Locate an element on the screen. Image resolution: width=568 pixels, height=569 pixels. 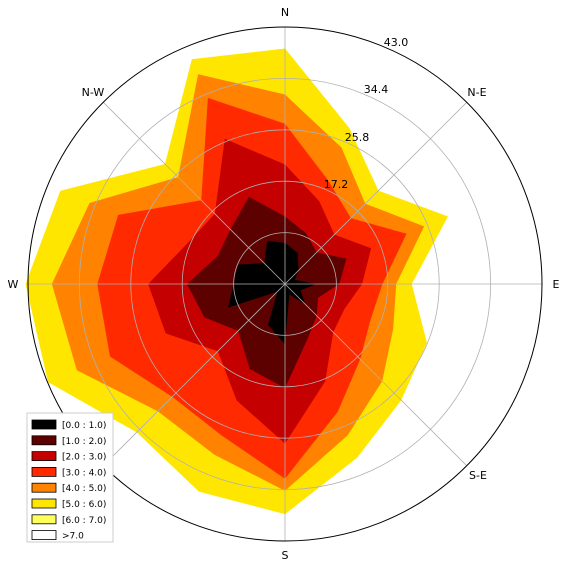
legend-label: [3.0 : 4.0) is located at coordinates (84, 473).